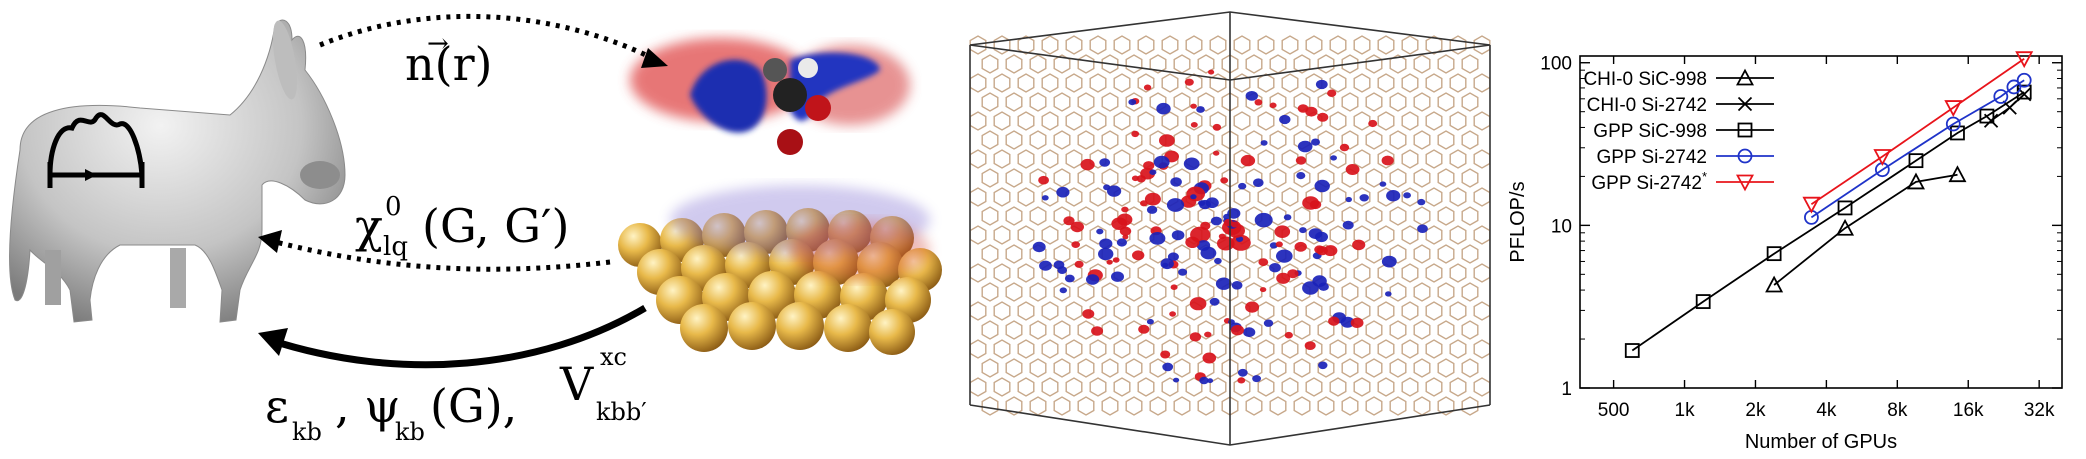 This screenshot has height=459, width=2086. What do you see at coordinates (495, 226) in the screenshot?
I see `svg-text: (G, G′)` at bounding box center [495, 226].